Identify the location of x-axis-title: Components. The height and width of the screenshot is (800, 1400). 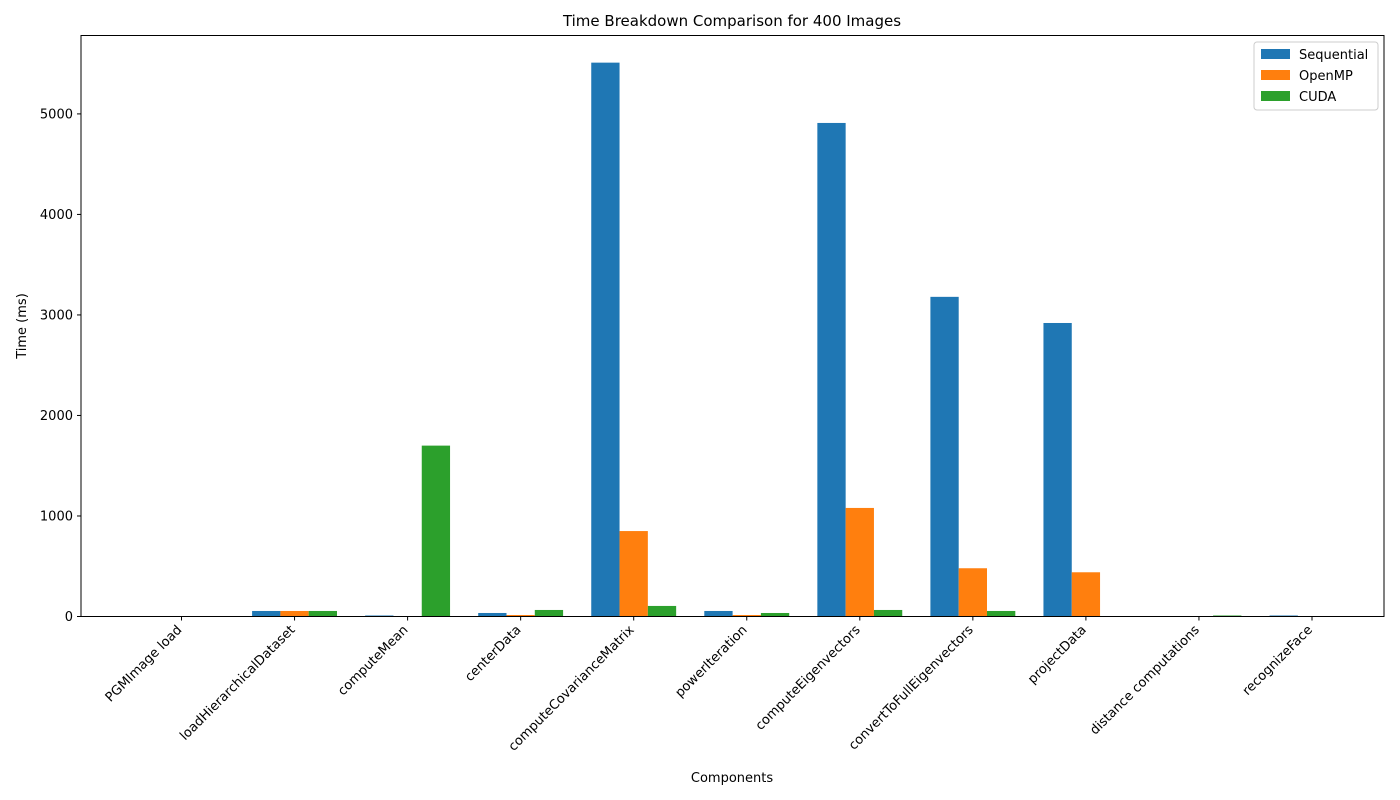
(732, 778).